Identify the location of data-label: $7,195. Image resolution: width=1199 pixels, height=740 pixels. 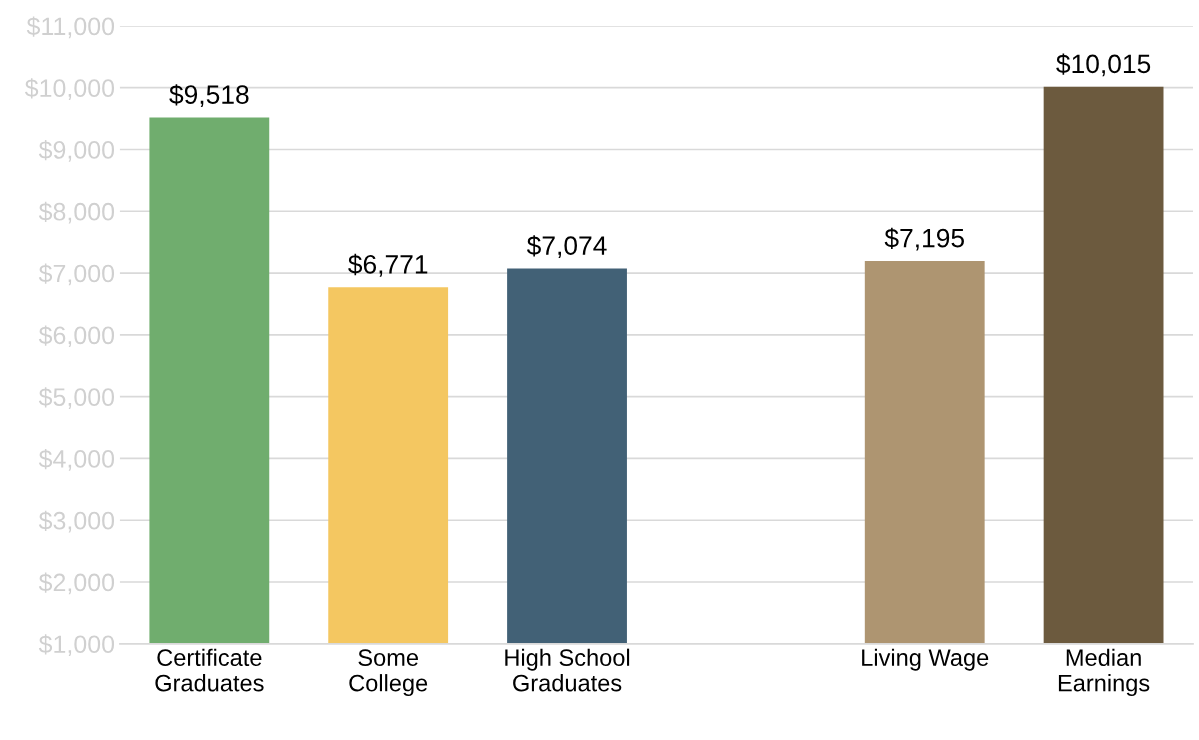
(924, 239).